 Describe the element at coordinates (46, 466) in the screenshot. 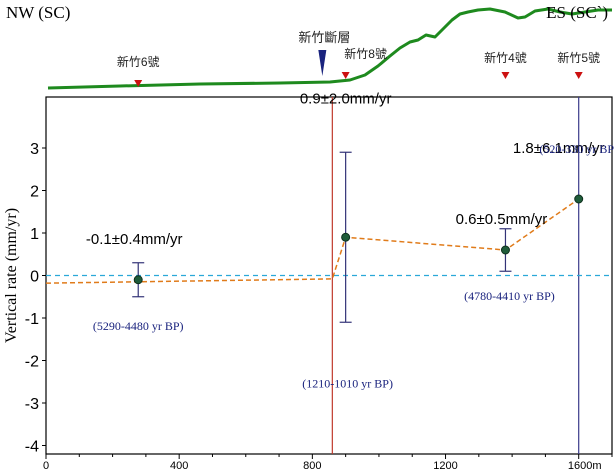

I see `x-tick-label: 0` at that location.